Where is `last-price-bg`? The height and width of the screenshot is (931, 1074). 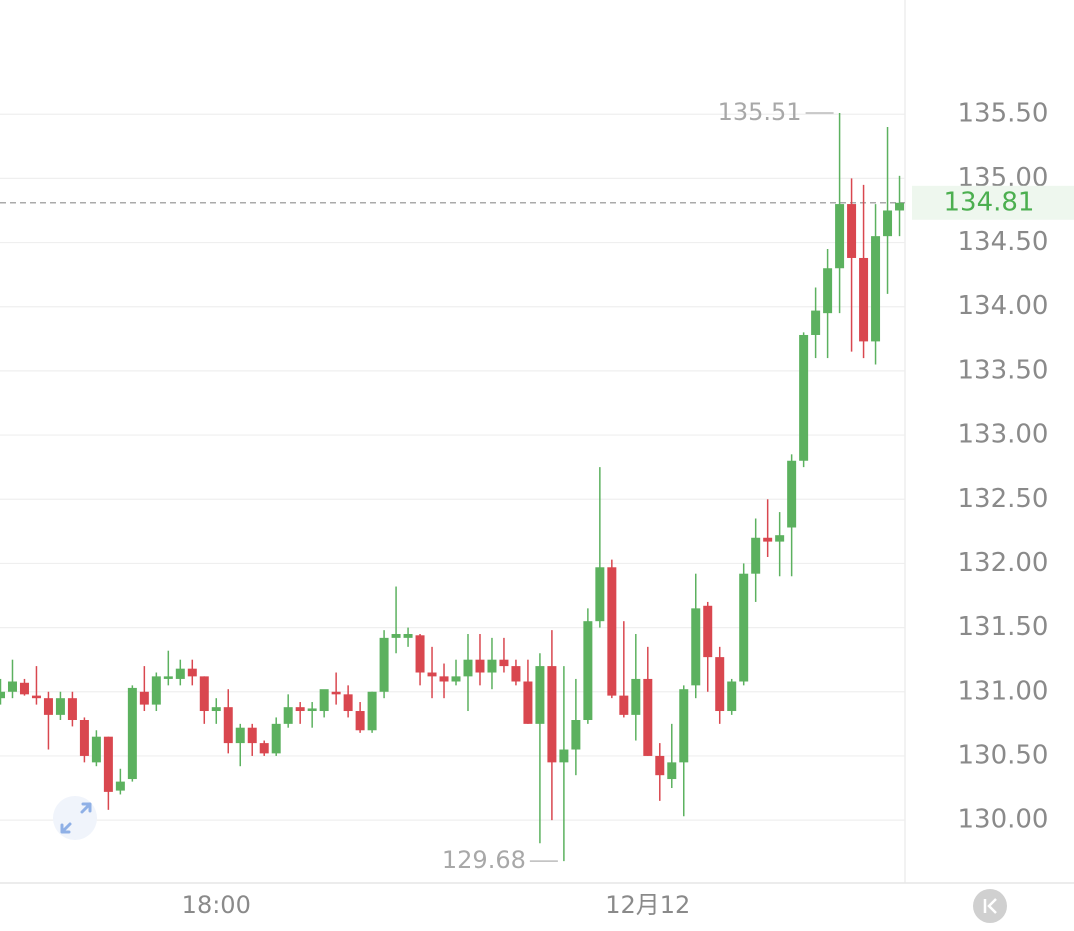 last-price-bg is located at coordinates (993, 202).